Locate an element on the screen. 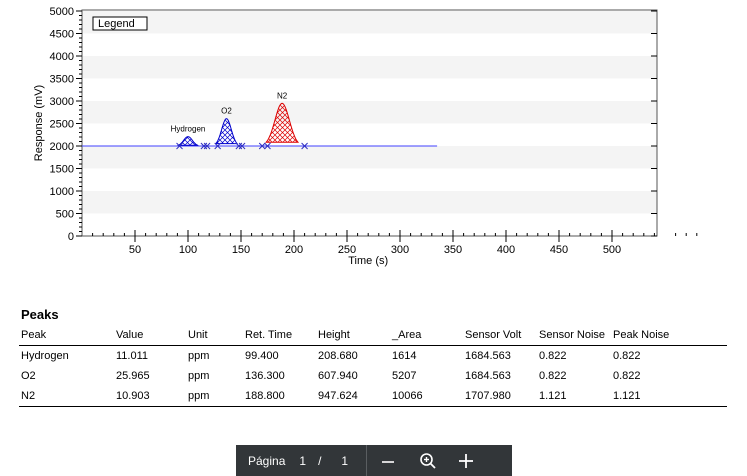 This screenshot has height=476, width=747. y-axis-title: Response (mV) is located at coordinates (39, 123).